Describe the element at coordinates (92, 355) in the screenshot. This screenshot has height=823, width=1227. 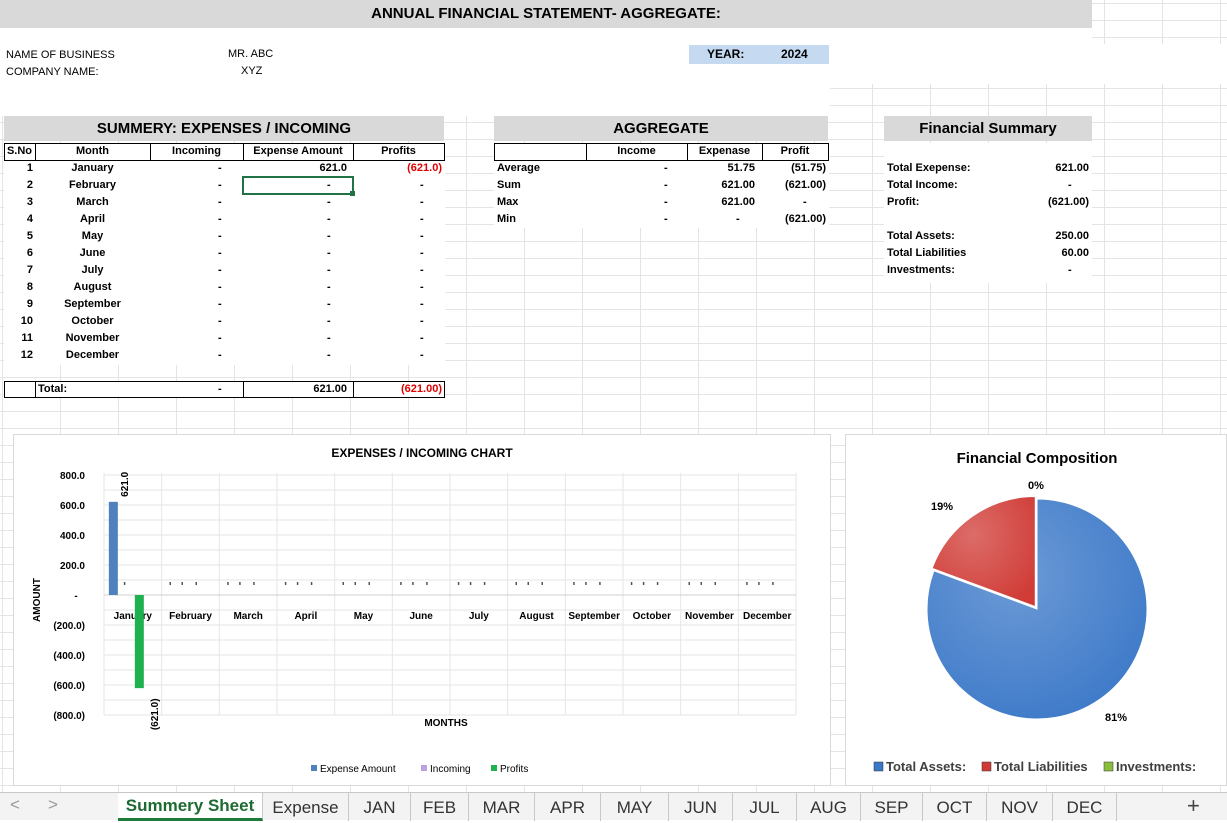
I see `row-month: December` at that location.